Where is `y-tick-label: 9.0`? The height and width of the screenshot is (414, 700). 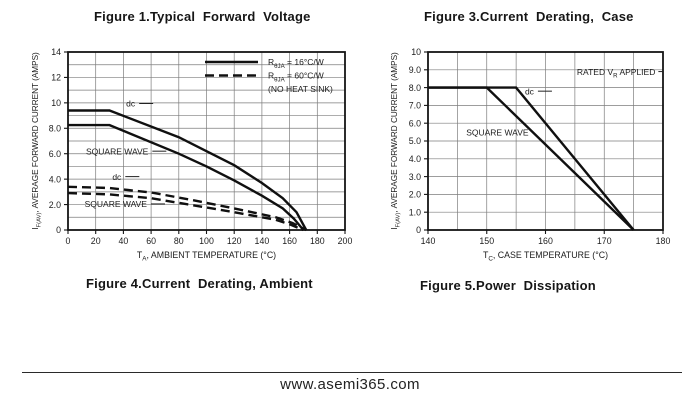
y-tick-label: 9.0 is located at coordinates (415, 70).